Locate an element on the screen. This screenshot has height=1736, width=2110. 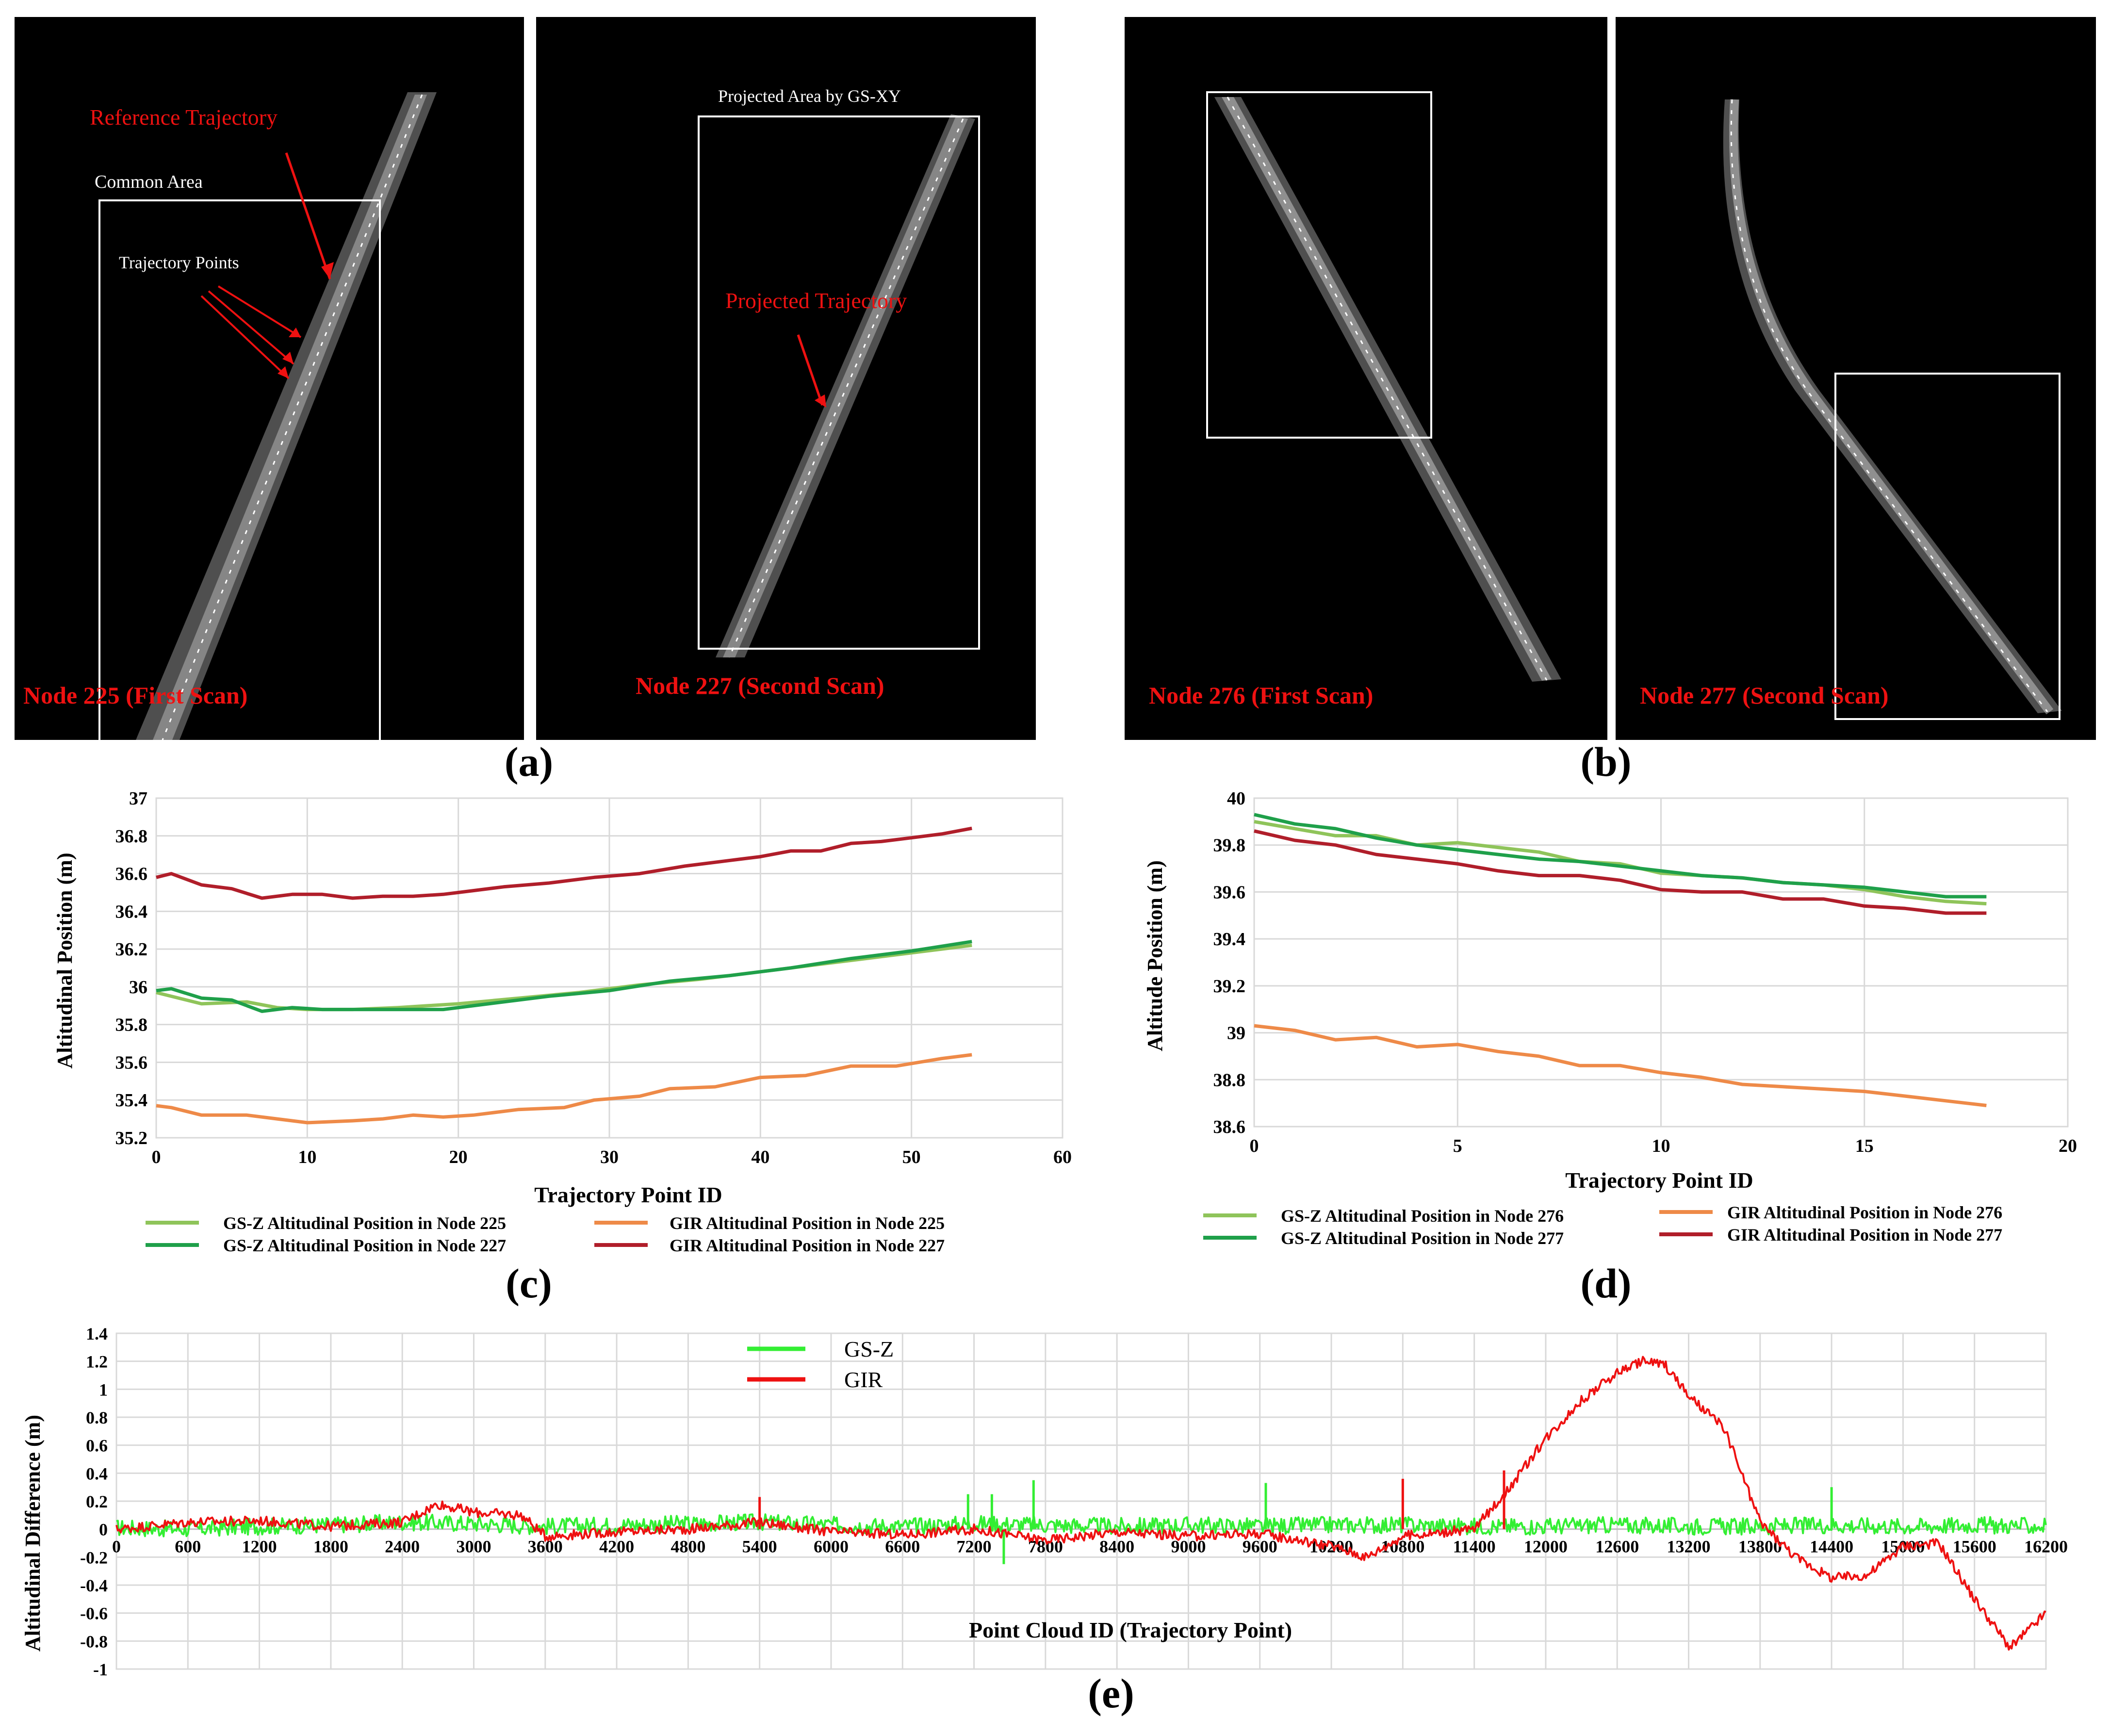
ytick-e-12: 1.4 is located at coordinates (97, 1333).